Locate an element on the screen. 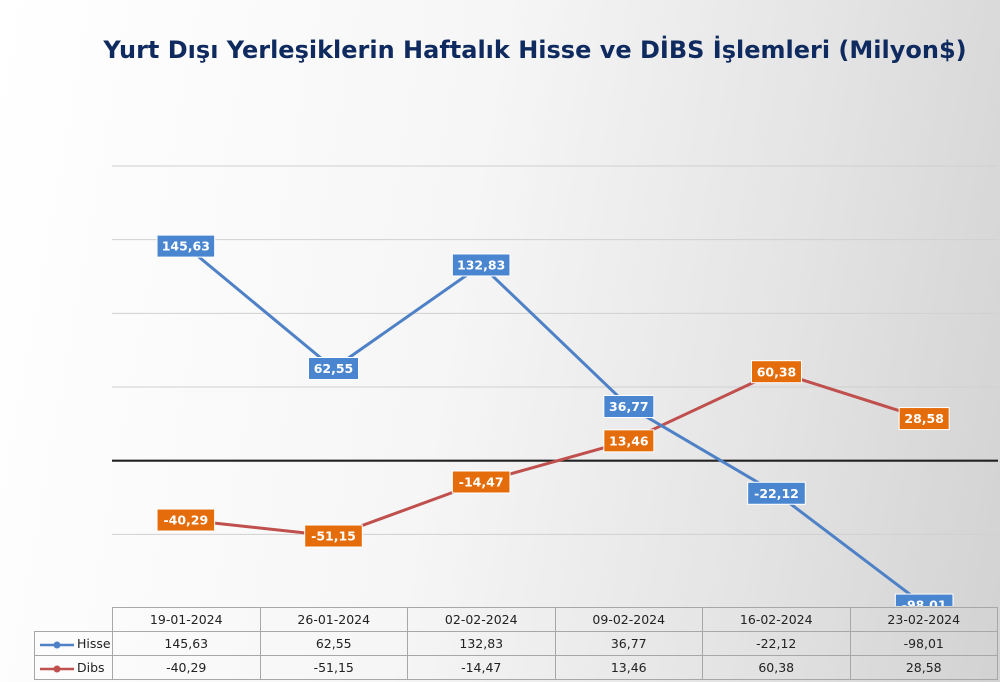 This screenshot has height=682, width=1000. legend-entry-dibs: Dibs is located at coordinates (73, 667).